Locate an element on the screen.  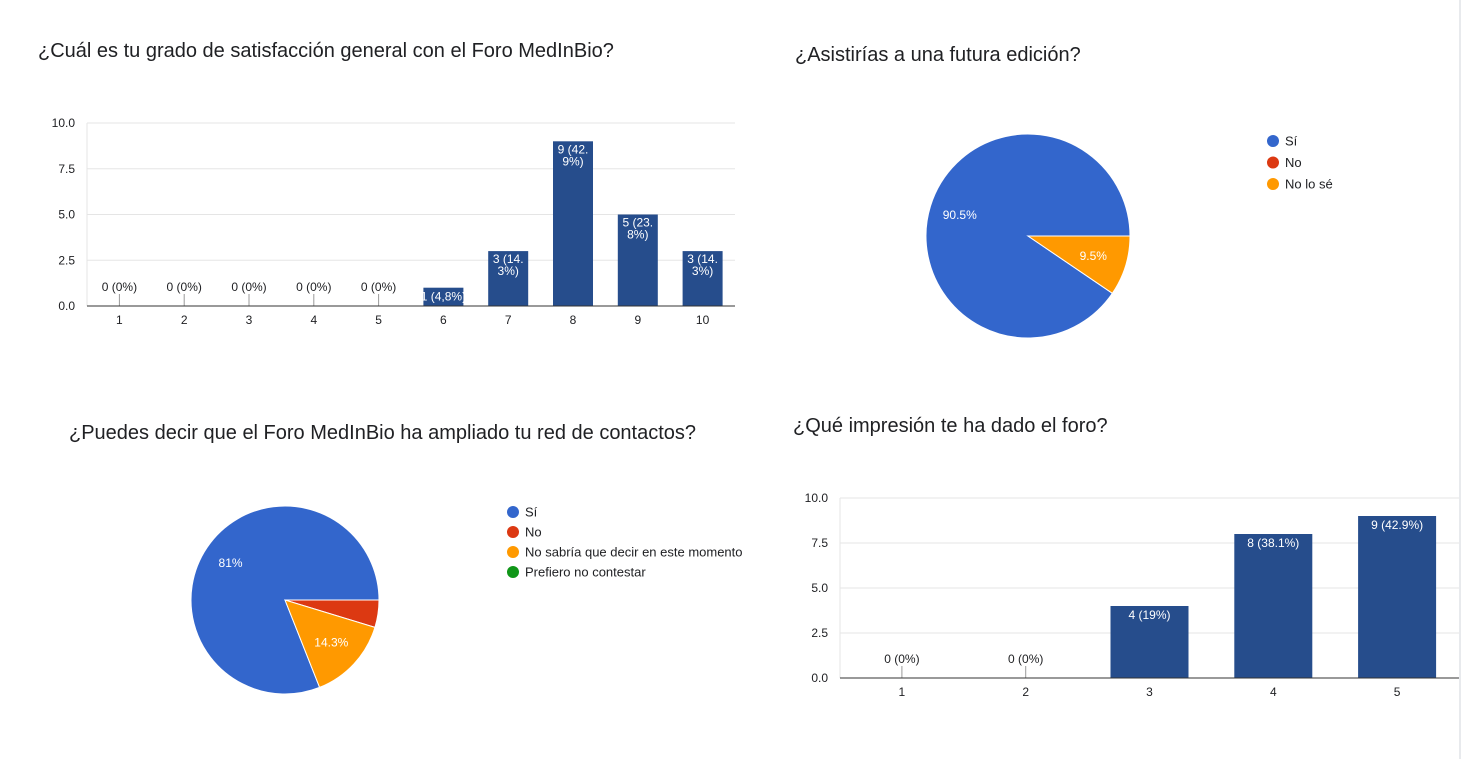
slice-label: 9.5% is located at coordinates (1094, 256).